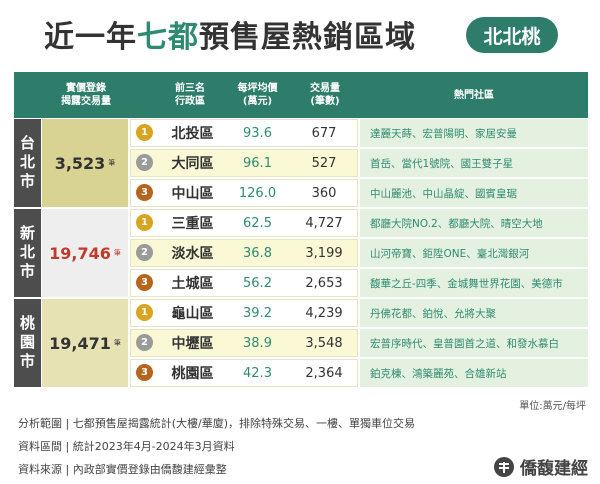 This screenshot has height=484, width=600. Describe the element at coordinates (122, 469) in the screenshot. I see `footnote: 資料來源 | 內政部實價登錄由僑馥建經彙整` at that location.